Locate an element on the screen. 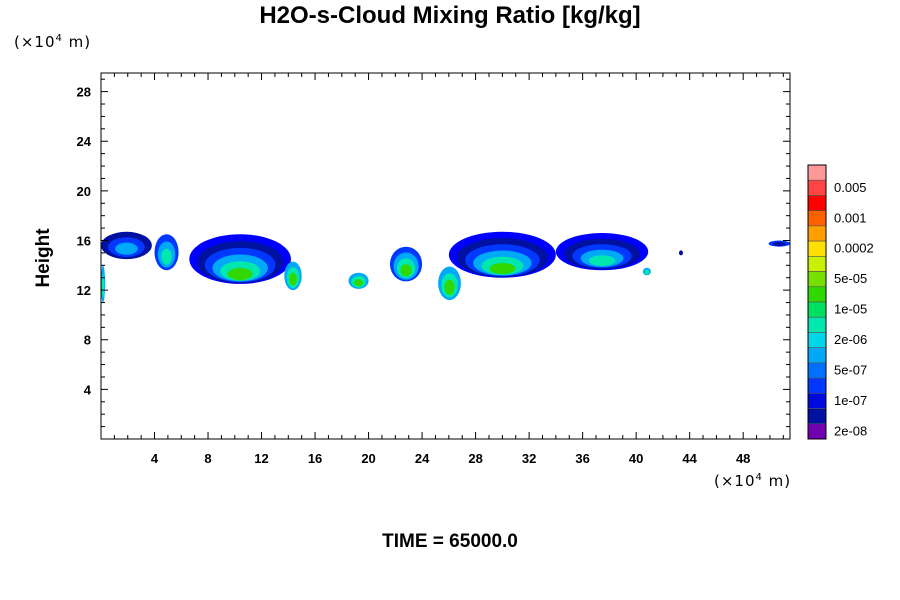 The width and height of the screenshot is (900, 600). y-axis-unit: (×104 m) is located at coordinates (53, 42).